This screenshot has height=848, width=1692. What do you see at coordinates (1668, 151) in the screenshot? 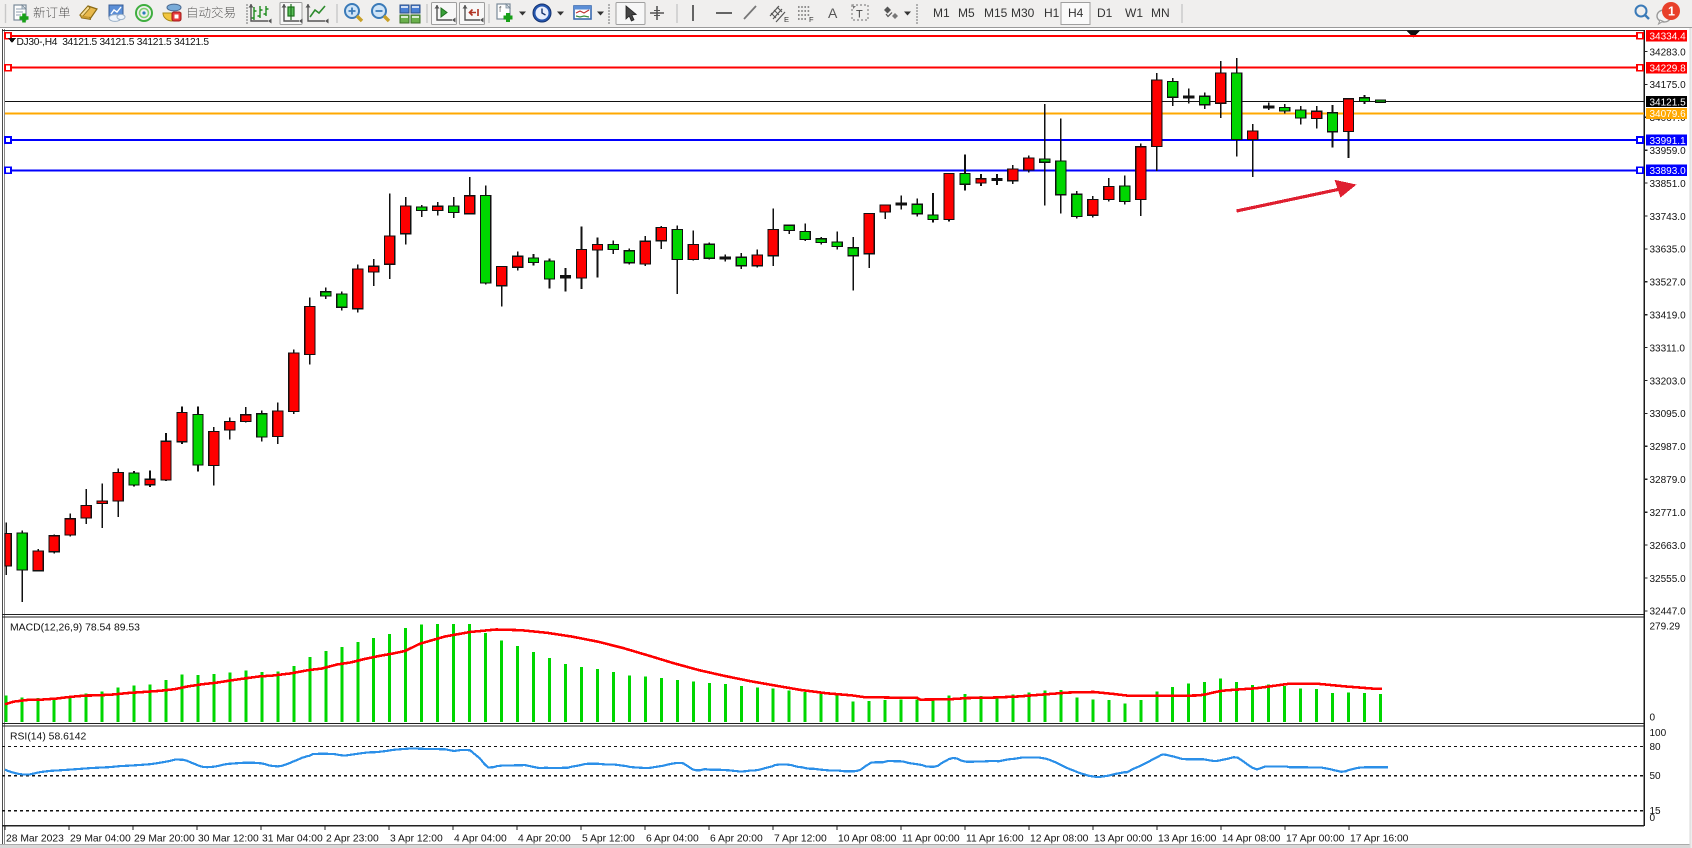
I see `svg-text: 33959.0` at bounding box center [1668, 151].